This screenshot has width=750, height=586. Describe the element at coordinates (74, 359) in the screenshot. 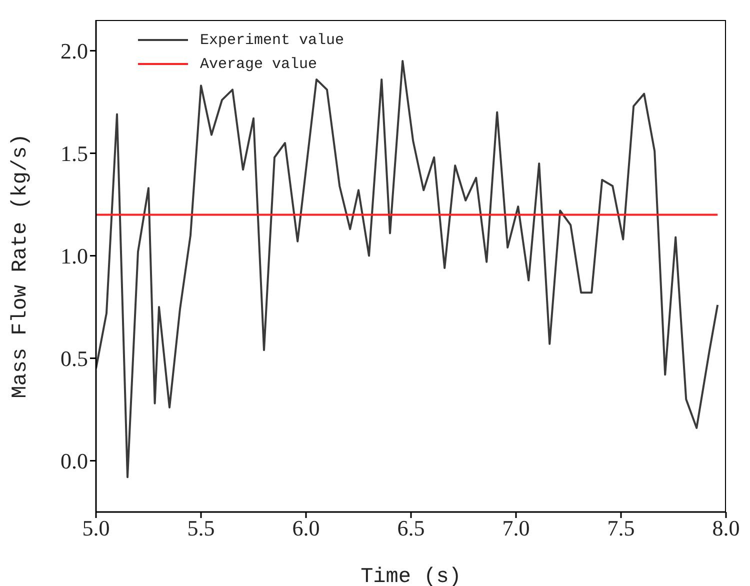

I see `y-tick-label: 0.5` at that location.